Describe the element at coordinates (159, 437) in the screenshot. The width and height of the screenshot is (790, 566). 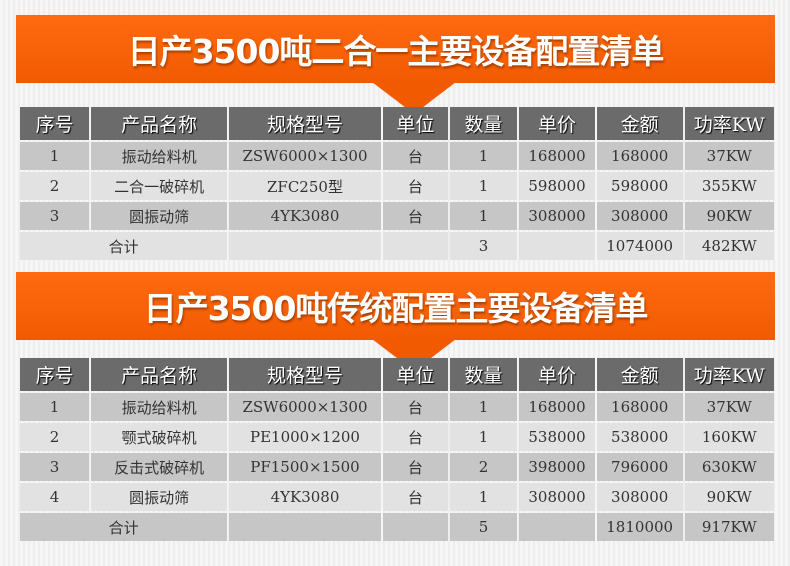
I see `table-cell: 颚式破碎机` at that location.